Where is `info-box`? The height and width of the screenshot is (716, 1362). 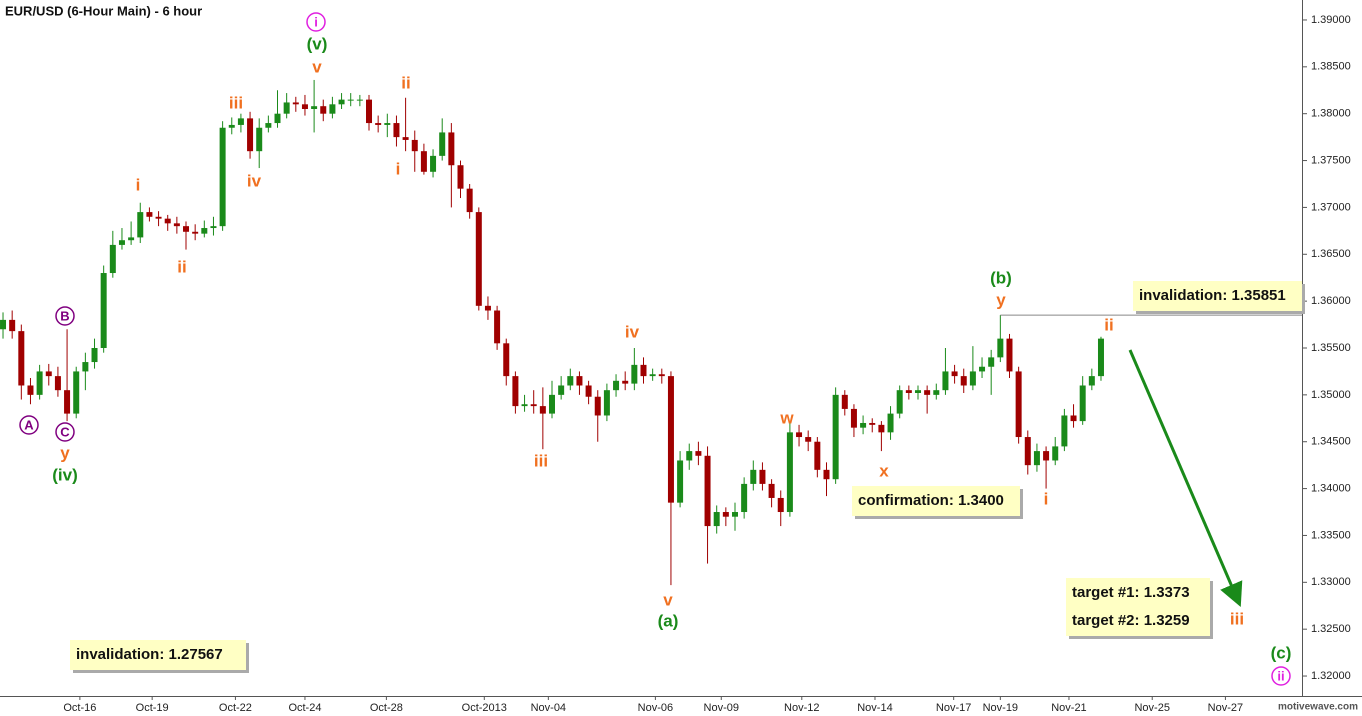 info-box is located at coordinates (936, 501).